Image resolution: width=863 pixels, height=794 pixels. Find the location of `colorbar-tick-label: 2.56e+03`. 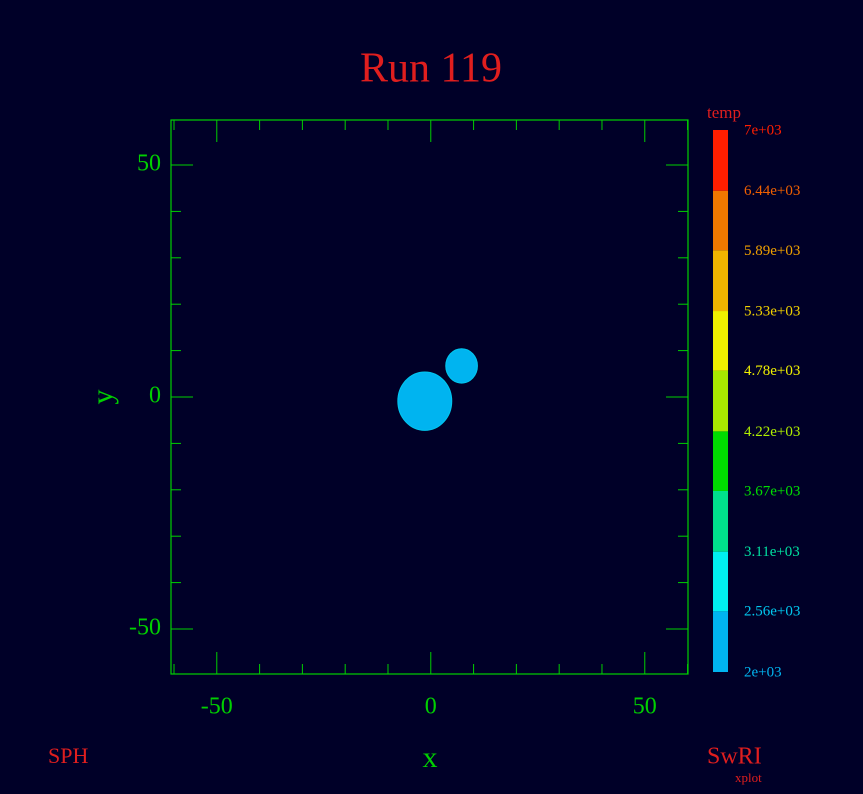

colorbar-tick-label: 2.56e+03 is located at coordinates (772, 612).